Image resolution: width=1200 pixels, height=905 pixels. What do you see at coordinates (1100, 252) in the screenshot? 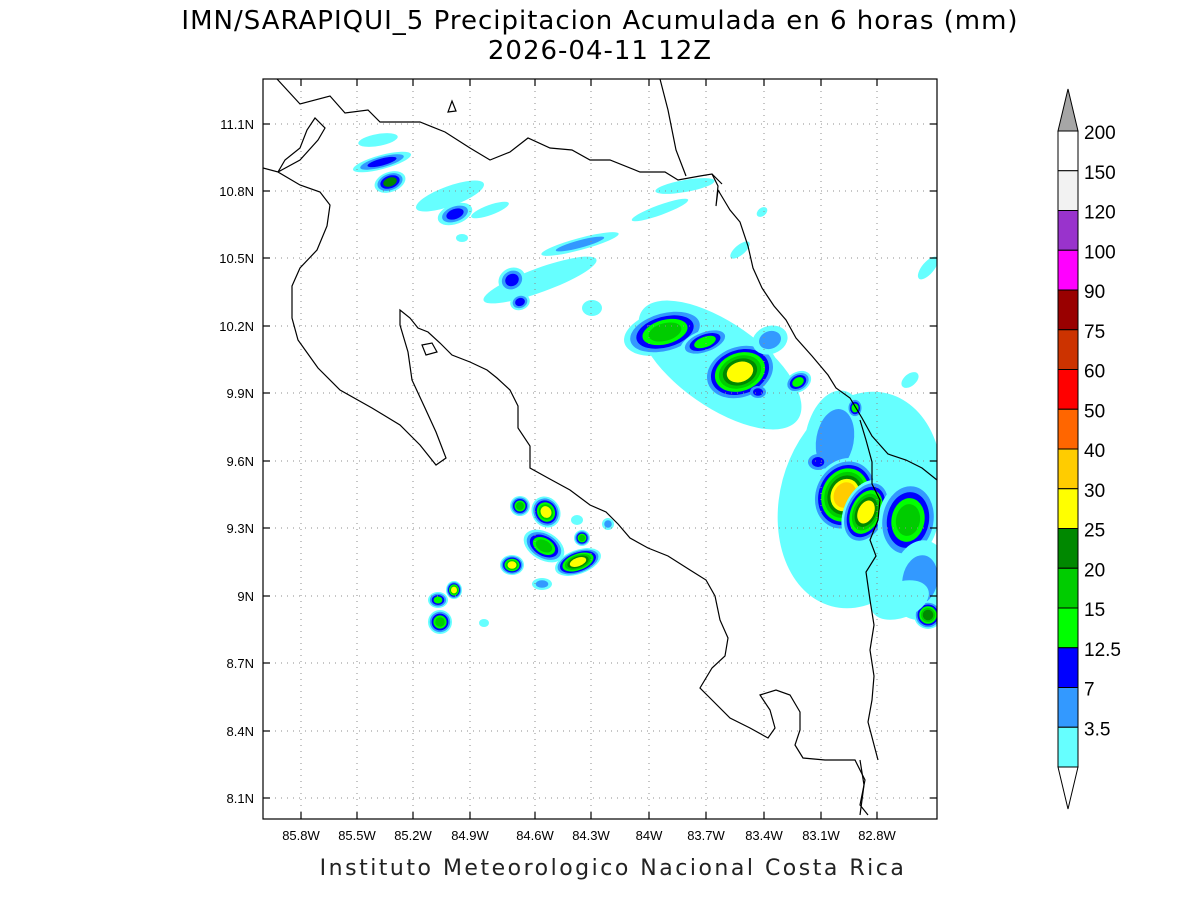
I see `legend-label: 100` at bounding box center [1100, 252].